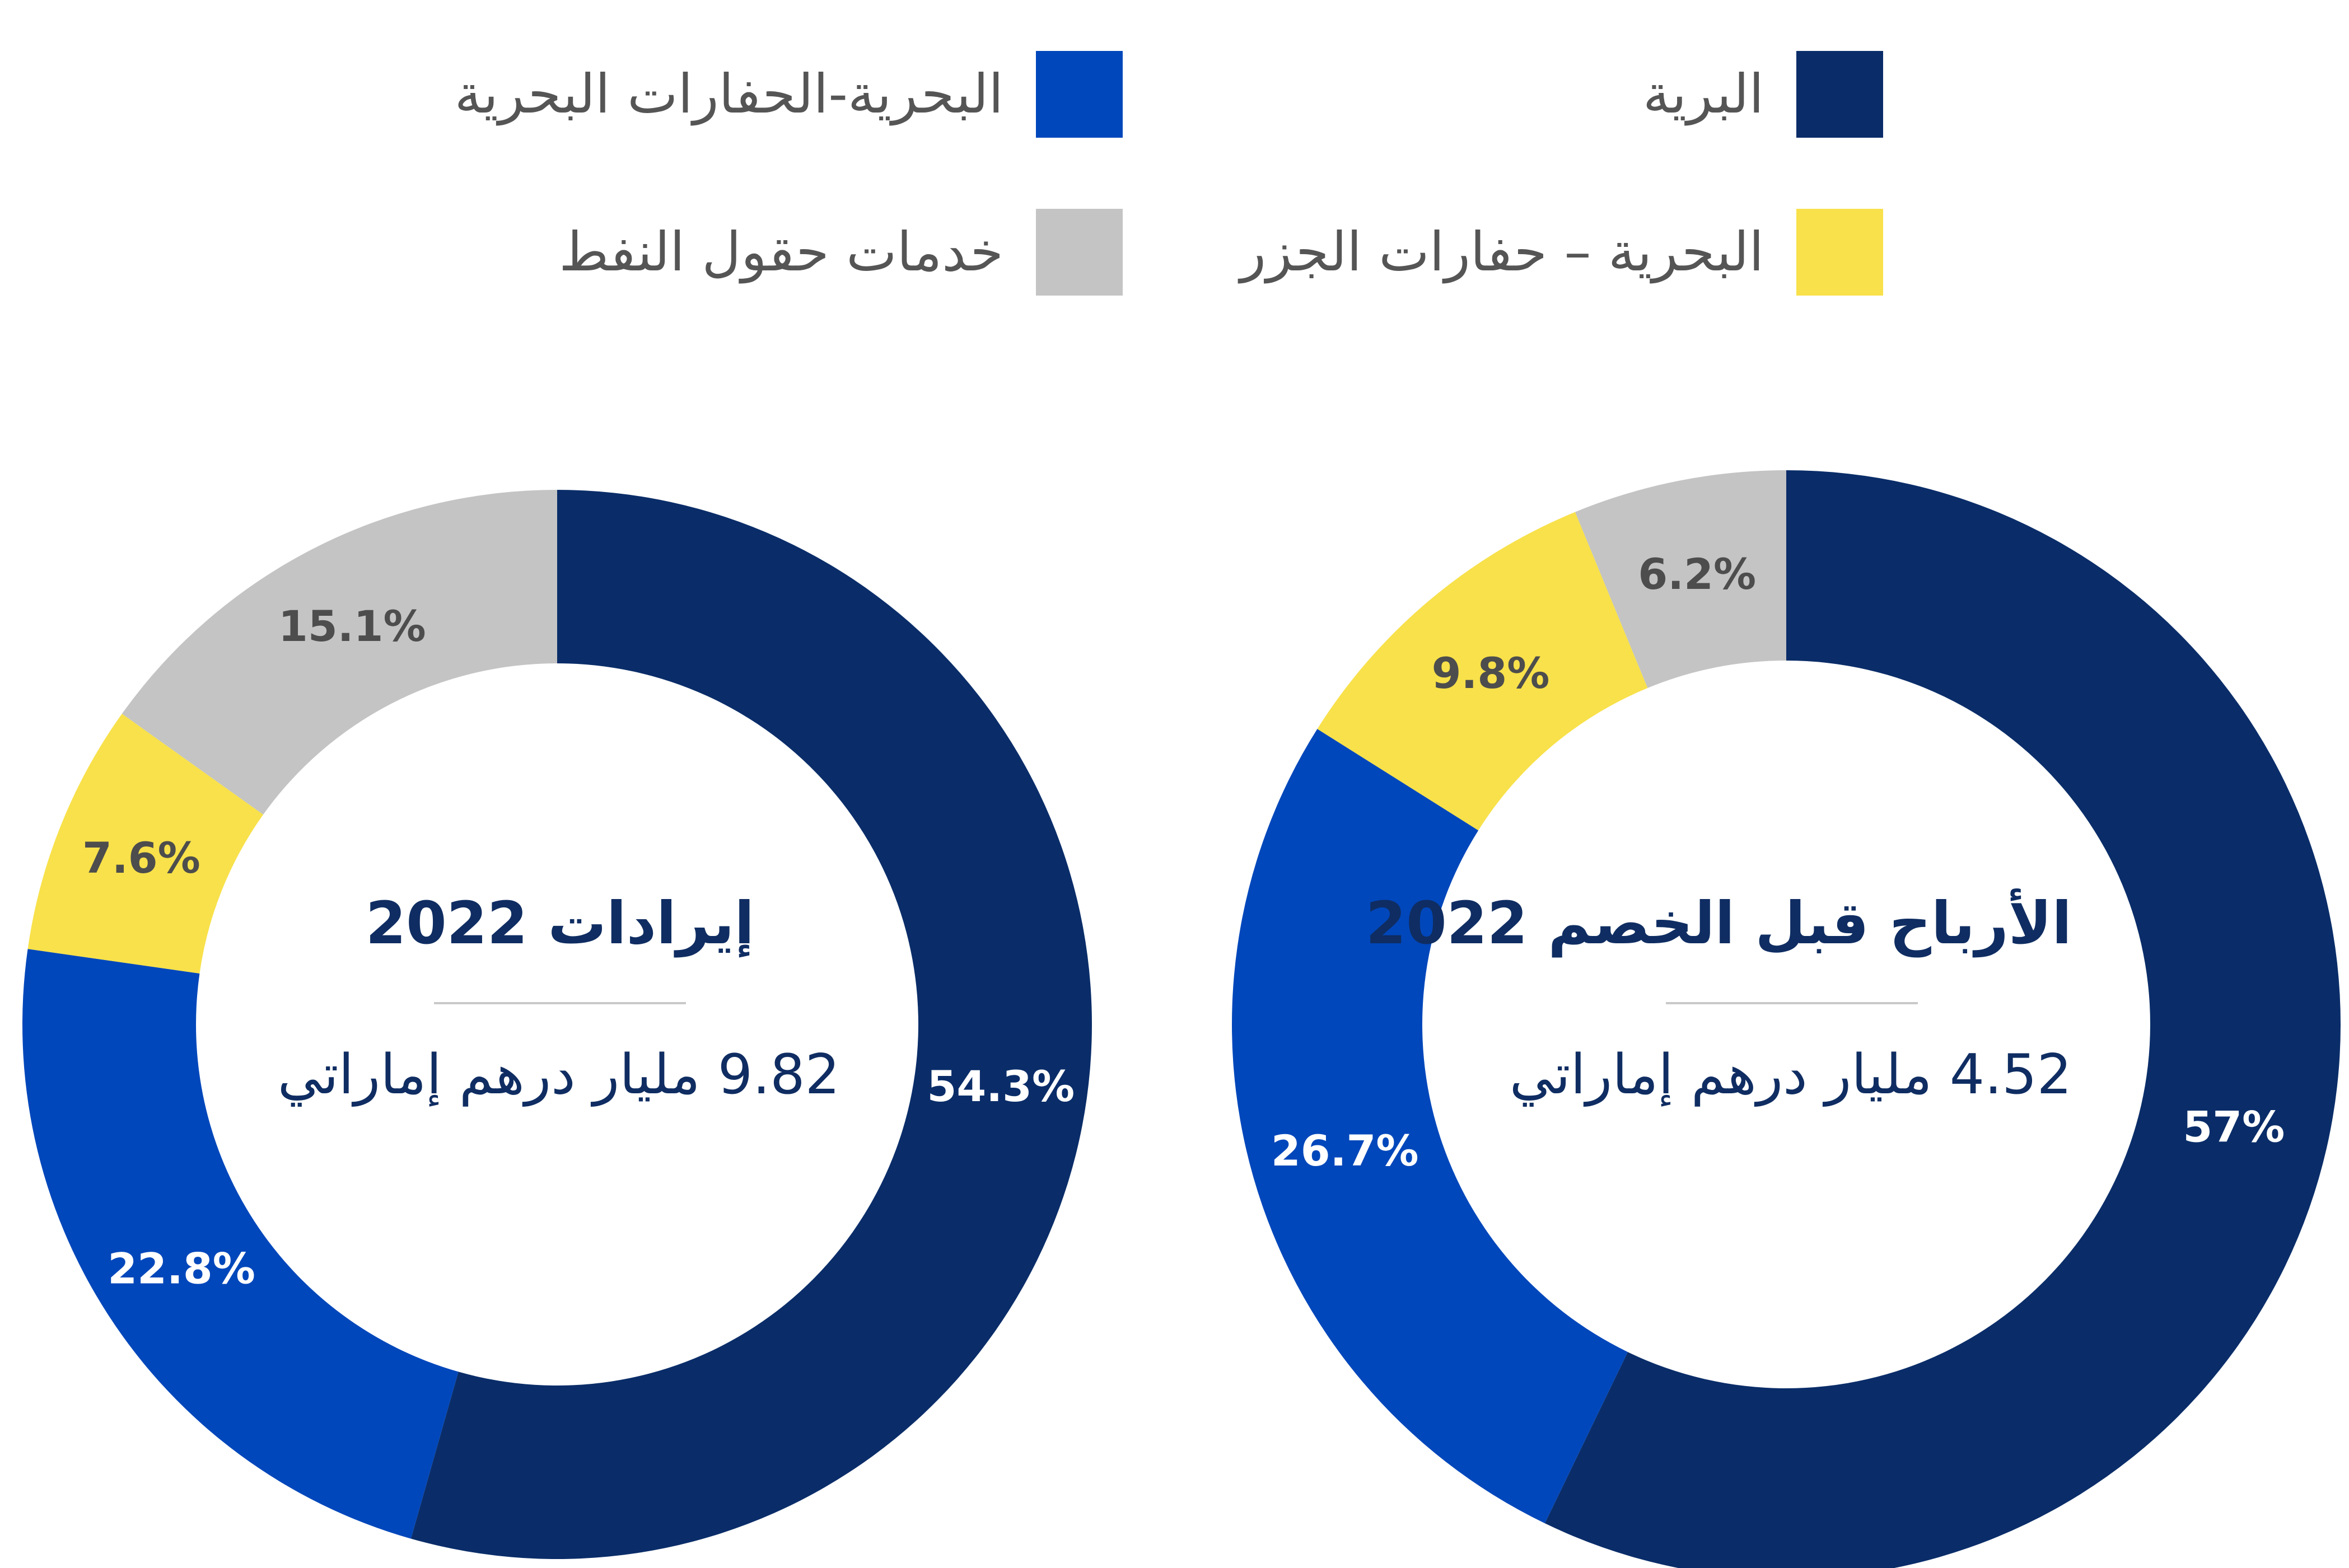  Describe the element at coordinates (1502, 252) in the screenshot. I see `legend-label-offshore-island: البحرية – حفارات الجزر` at that location.